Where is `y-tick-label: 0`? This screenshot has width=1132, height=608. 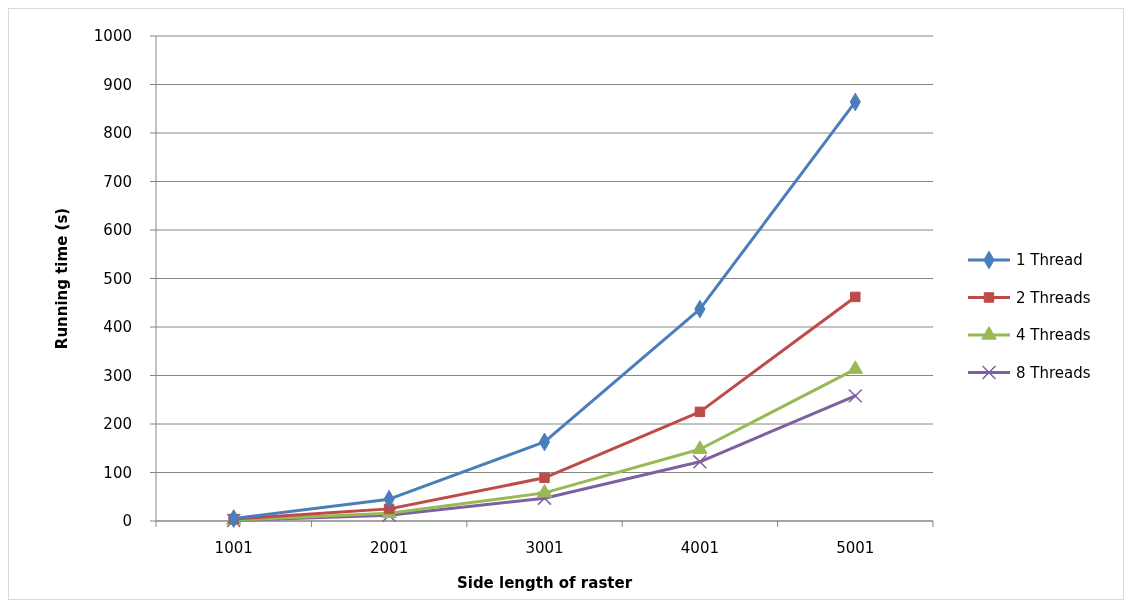
y-tick-label: 0 is located at coordinates (127, 521).